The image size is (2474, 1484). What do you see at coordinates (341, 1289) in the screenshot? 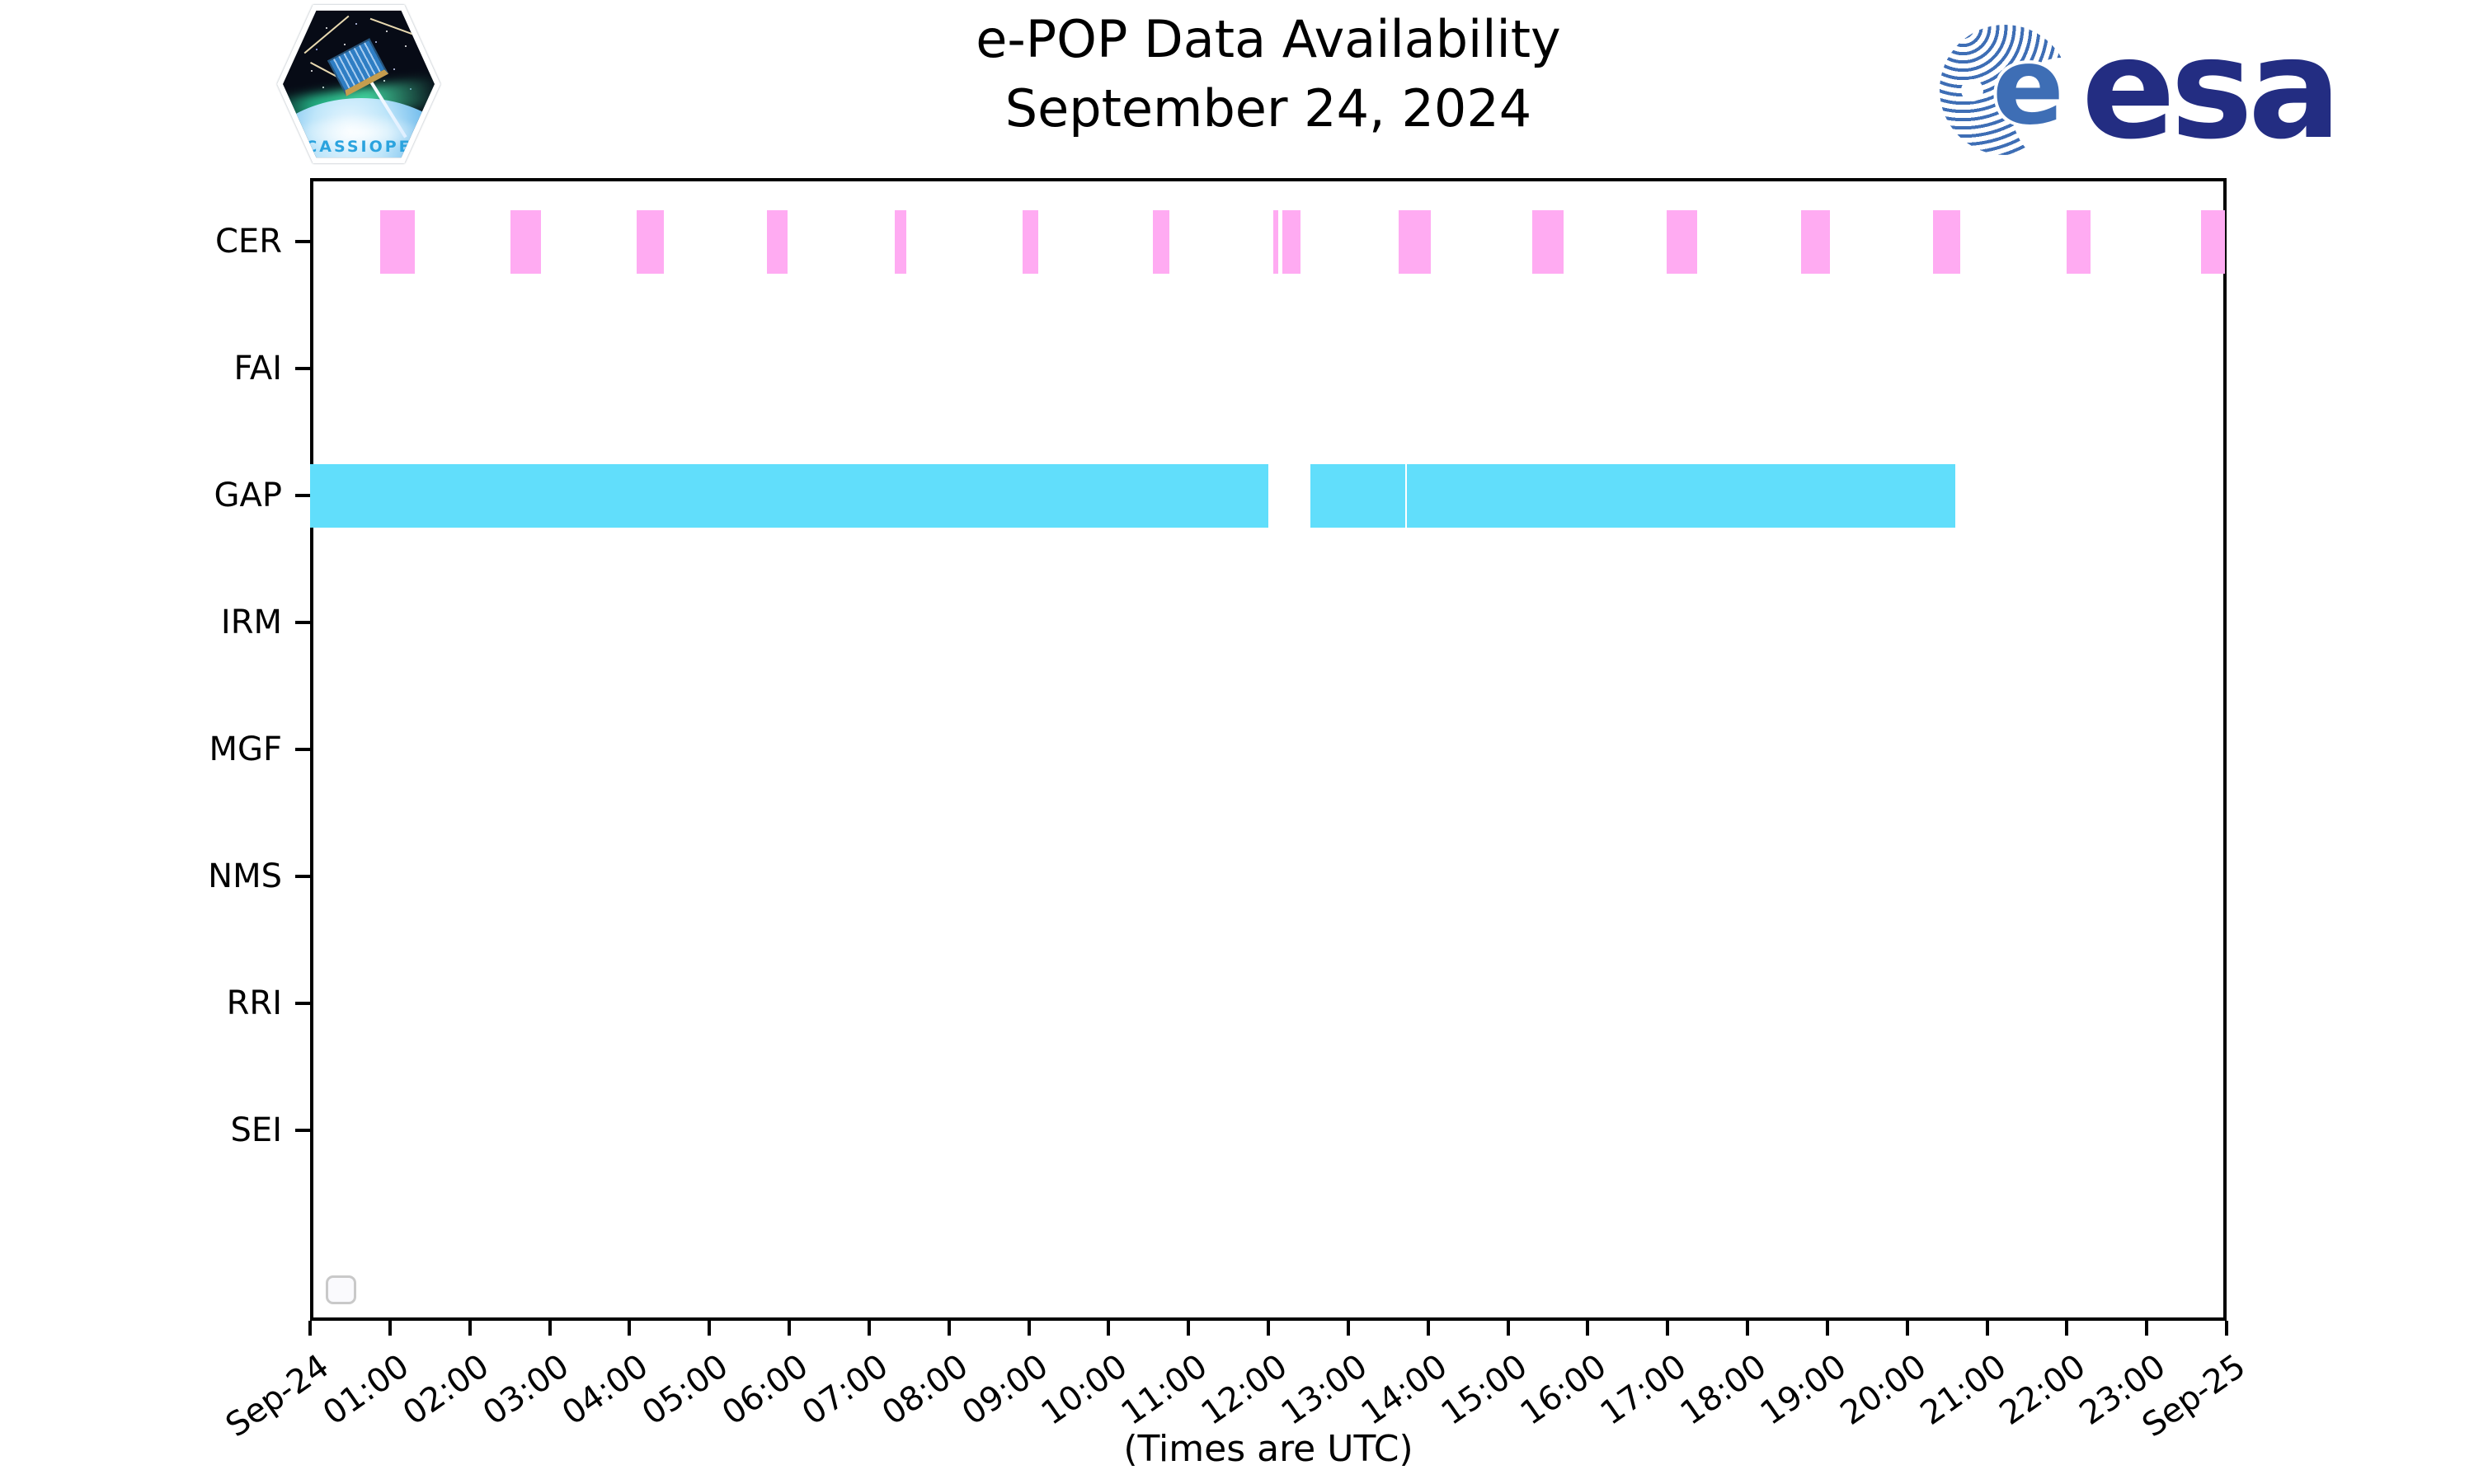
I see `empty-legend-box` at bounding box center [341, 1289].